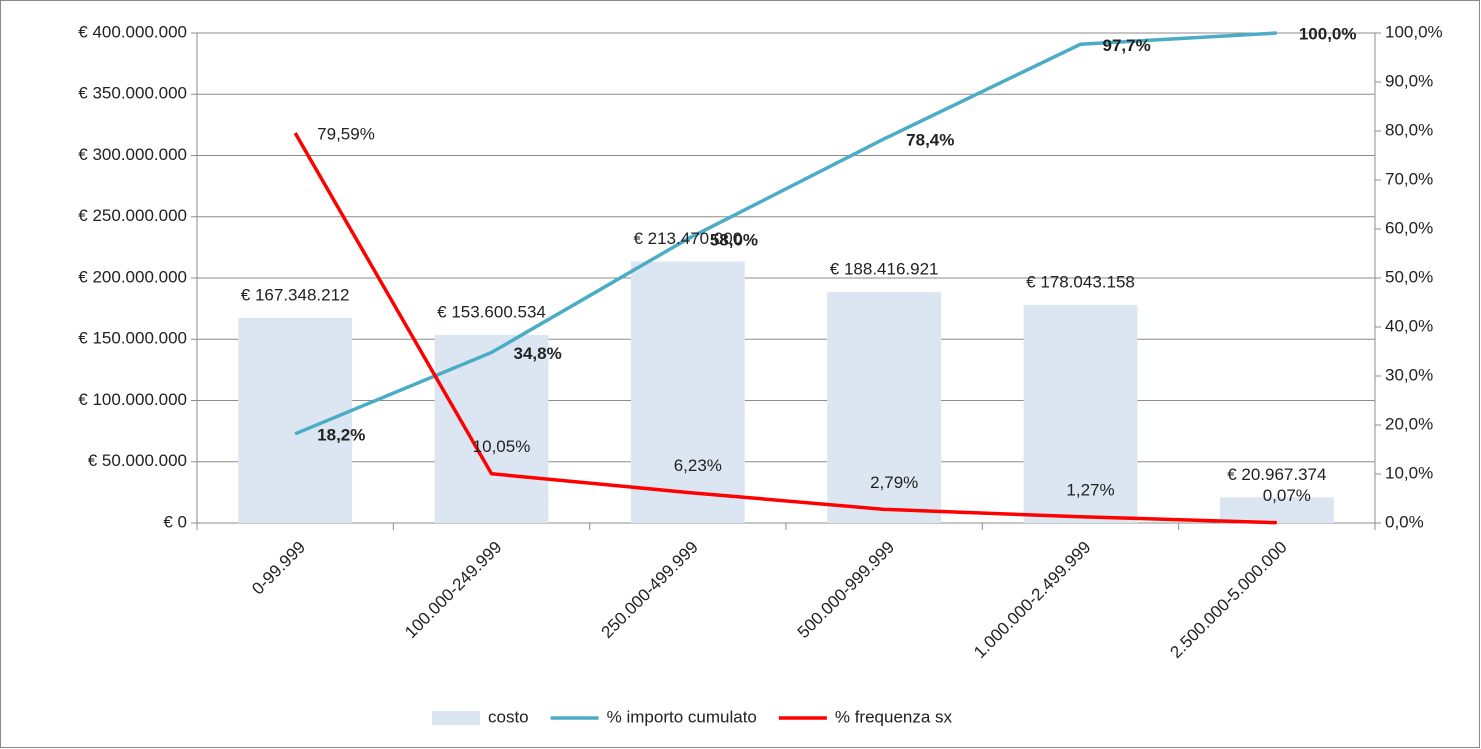 The image size is (1481, 749). Describe the element at coordinates (1409, 472) in the screenshot. I see `y2-tick-label: 10,0%` at that location.